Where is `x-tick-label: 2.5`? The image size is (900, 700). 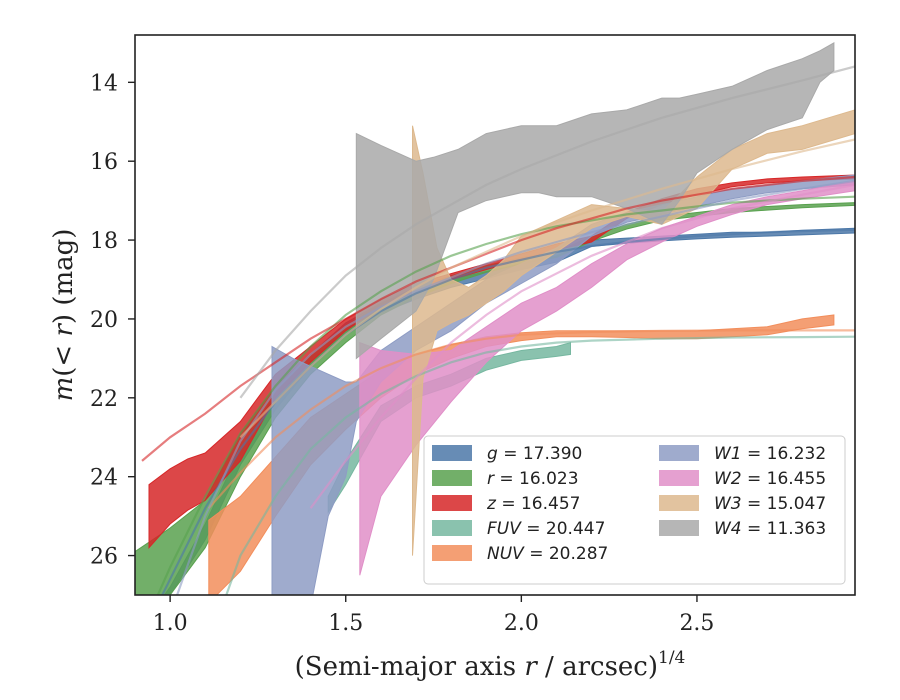 x-tick-label: 2.5 is located at coordinates (696, 623).